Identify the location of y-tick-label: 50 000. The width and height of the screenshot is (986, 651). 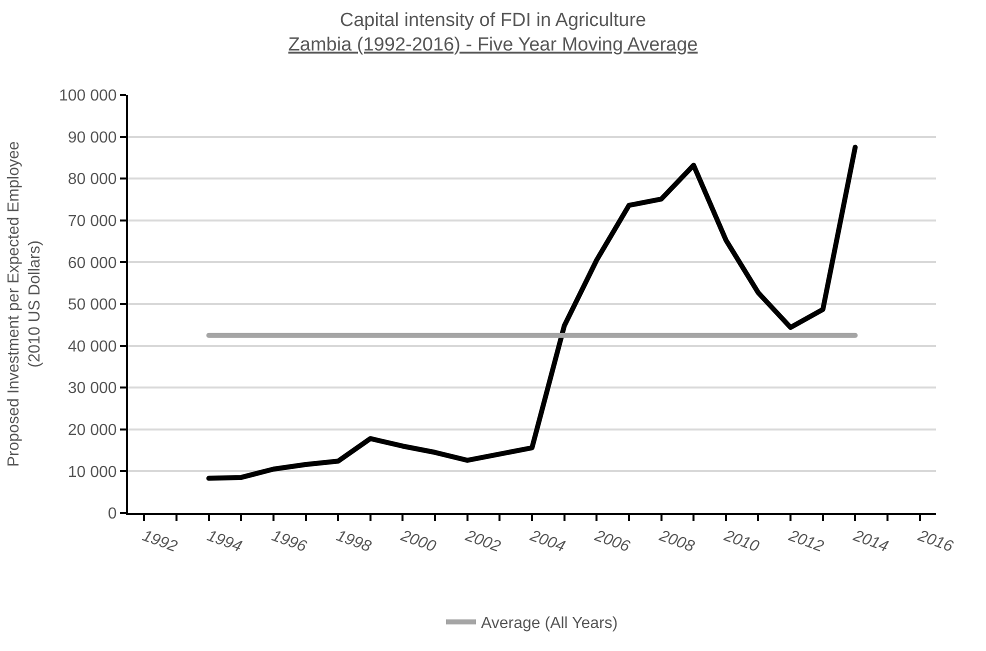
(92, 305).